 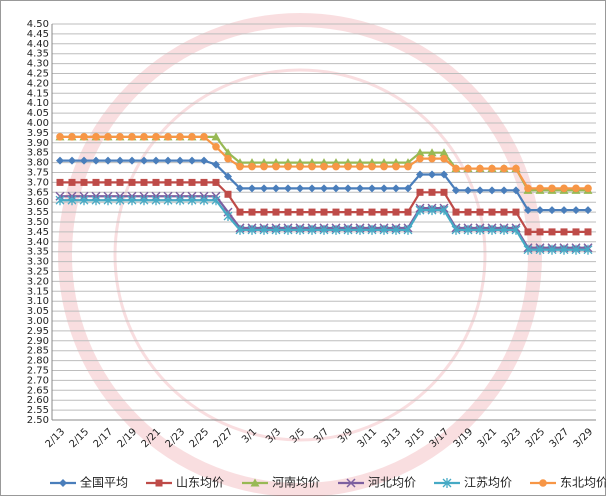 I want to click on y-tick-label: 2.75, so click(x=38, y=371).